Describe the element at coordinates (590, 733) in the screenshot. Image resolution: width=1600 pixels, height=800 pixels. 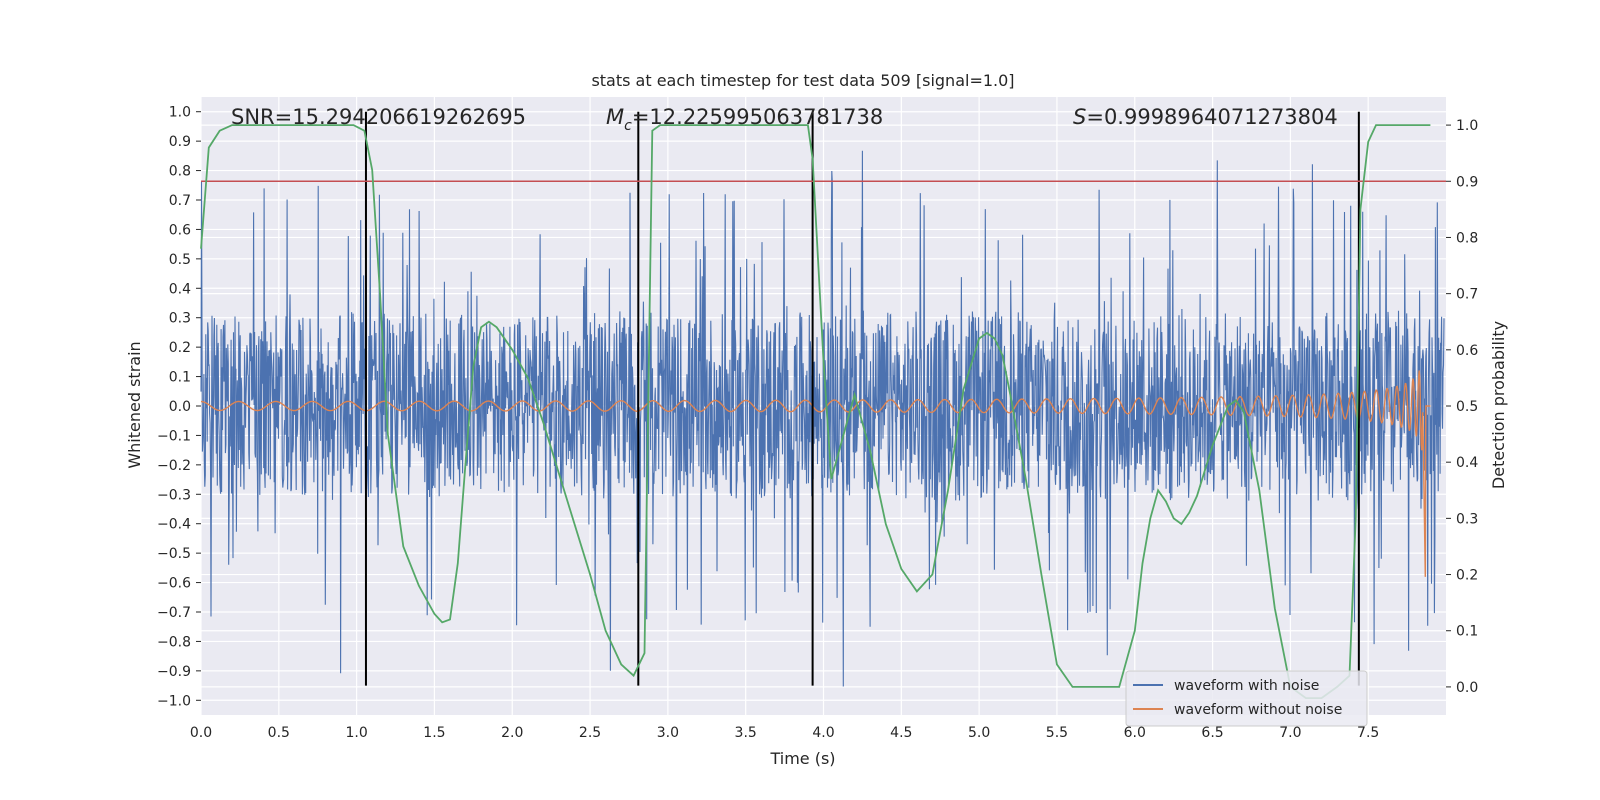
I see `x-tick-label: 2.5` at that location.